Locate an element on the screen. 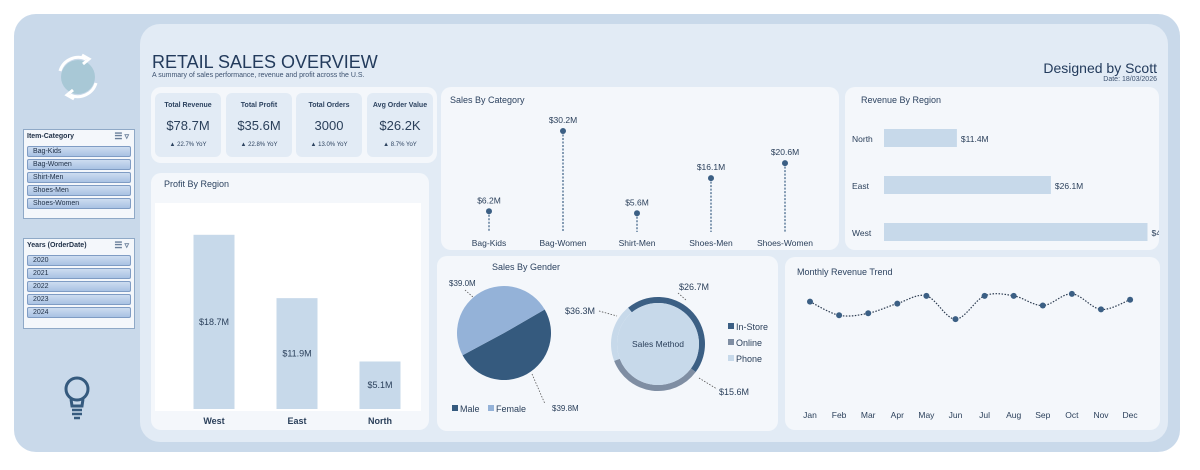 The width and height of the screenshot is (1200, 470). data-label: $11.4M is located at coordinates (975, 139).